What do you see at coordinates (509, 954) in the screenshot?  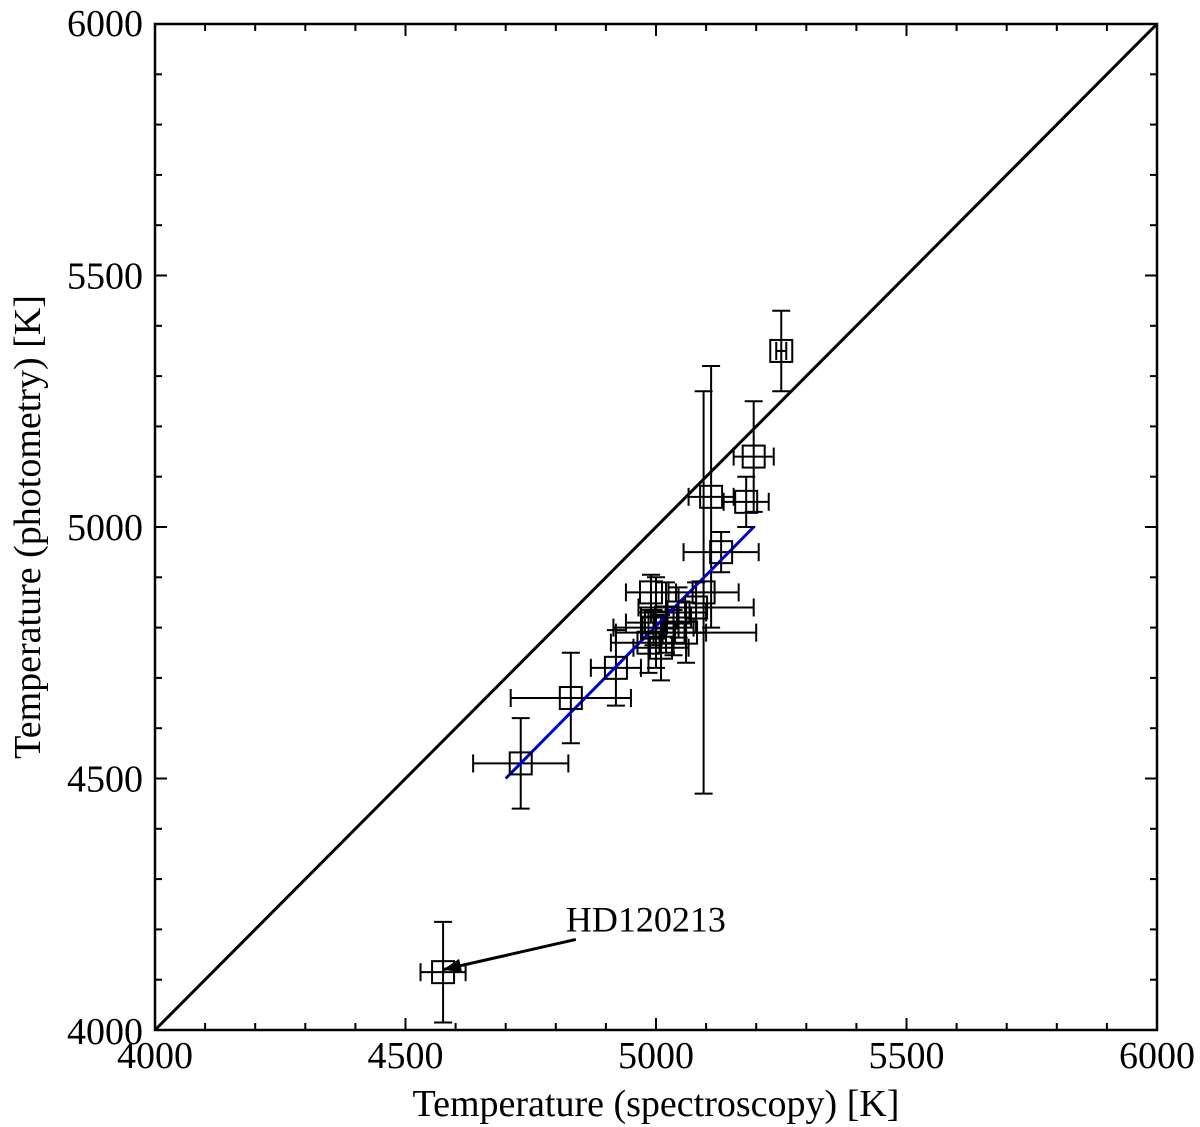 I see `annotation-arrow-line` at bounding box center [509, 954].